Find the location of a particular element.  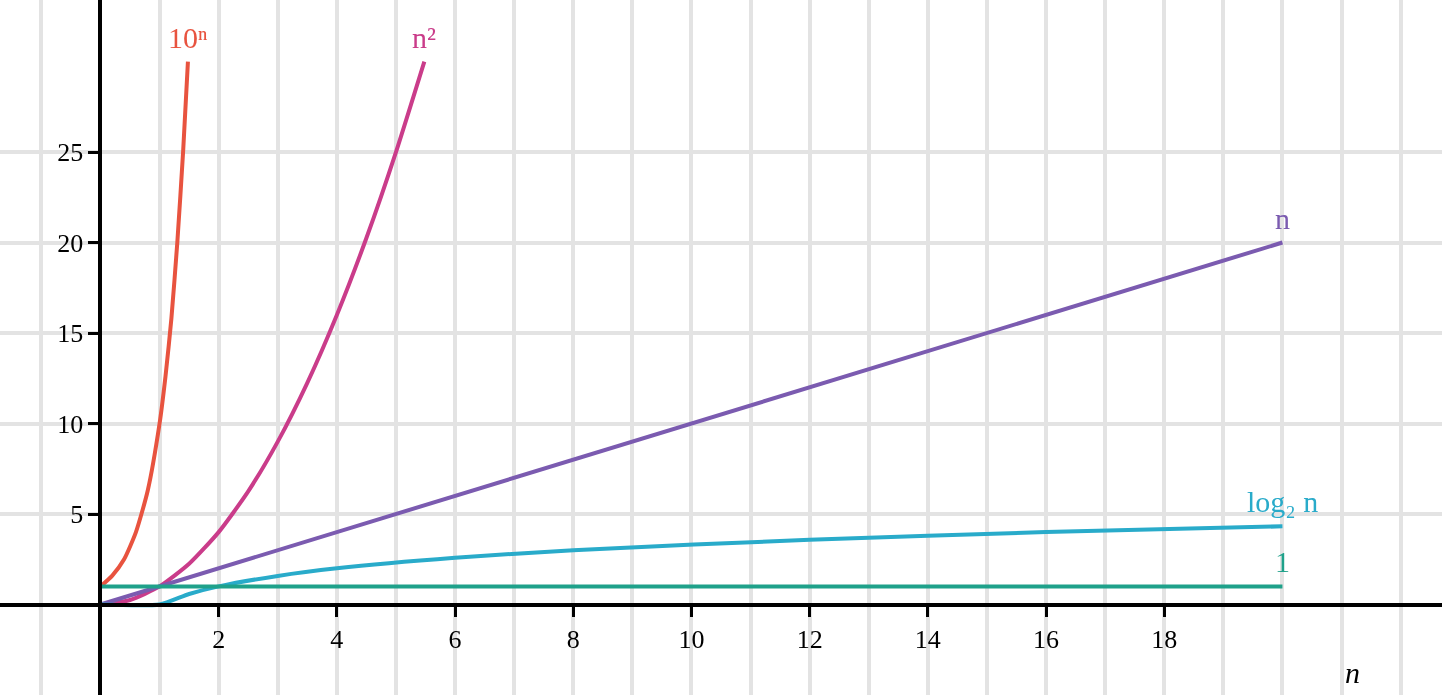

series-label: n is located at coordinates (1282, 218).